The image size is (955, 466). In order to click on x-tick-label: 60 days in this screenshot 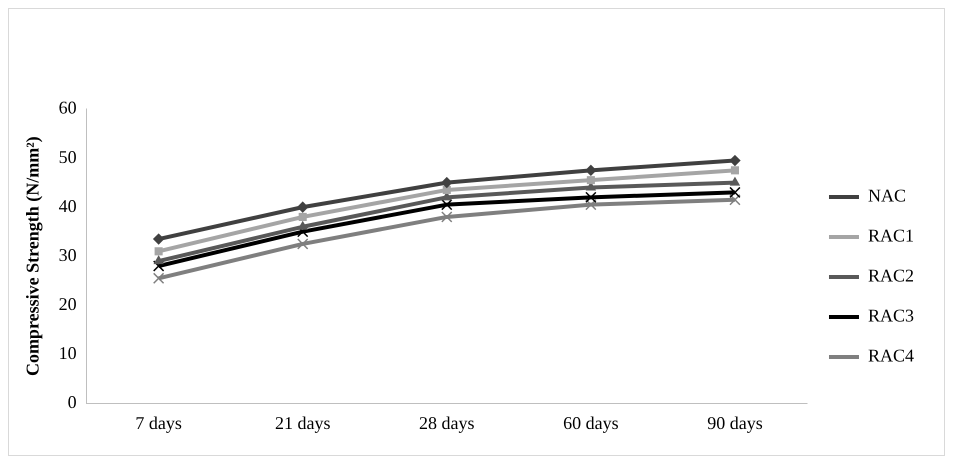, I will do `click(591, 422)`.